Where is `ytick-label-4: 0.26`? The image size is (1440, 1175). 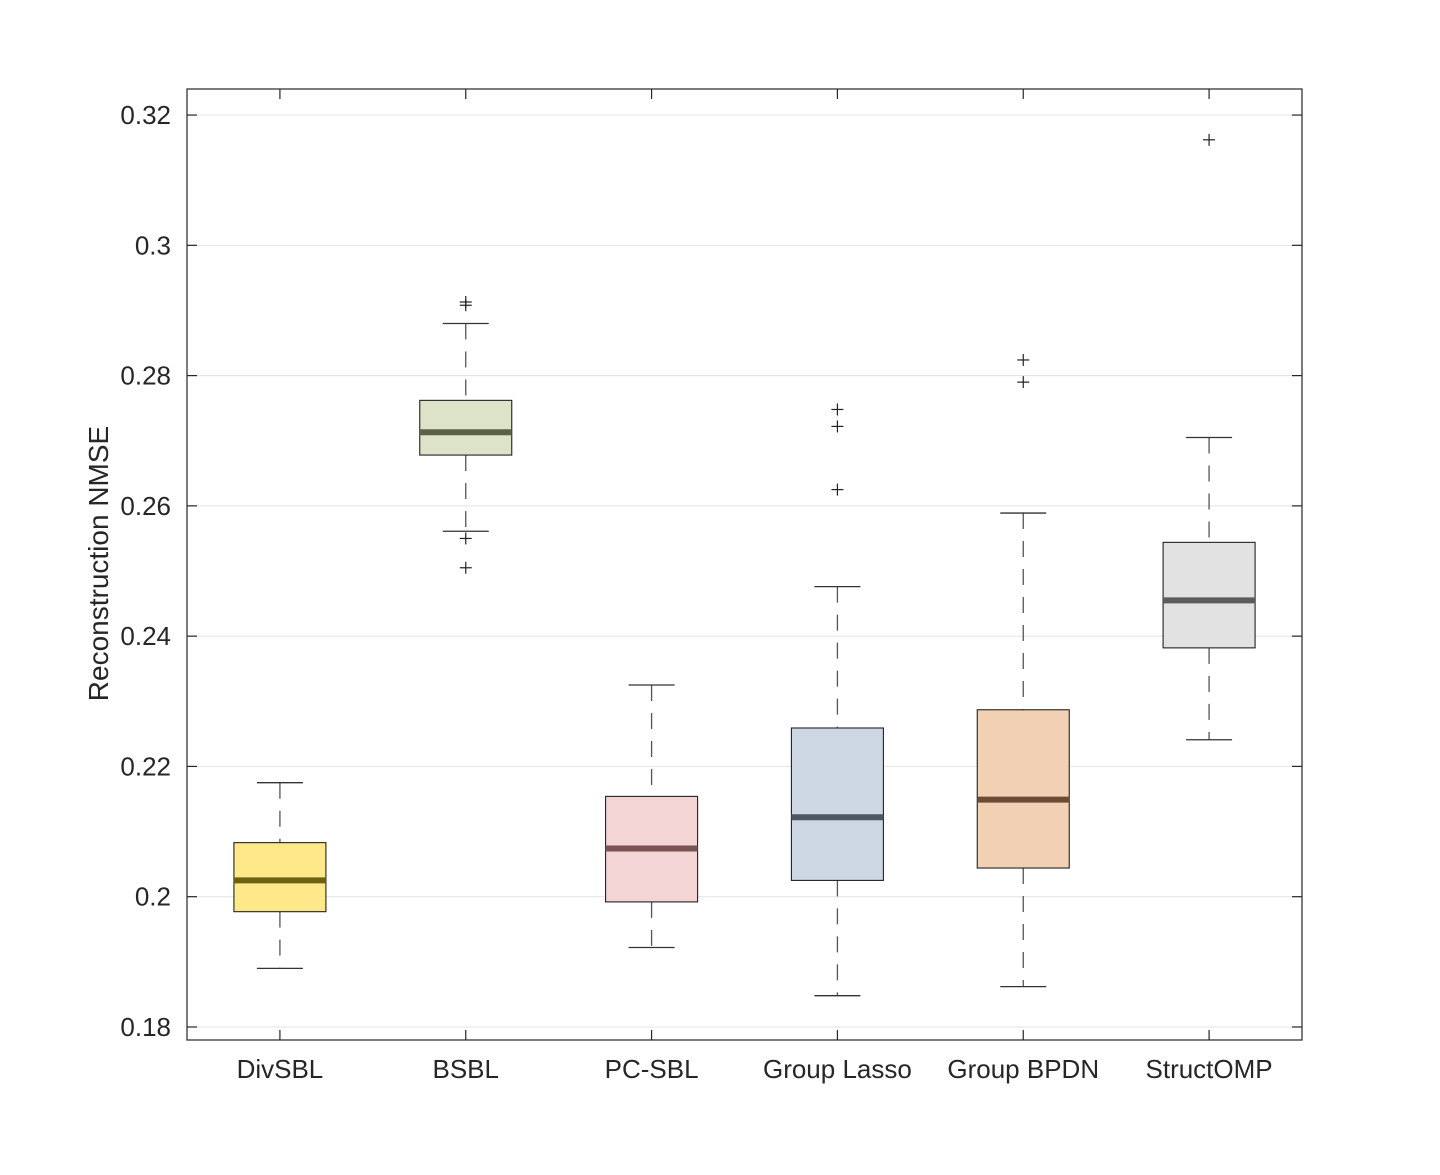 ytick-label-4: 0.26 is located at coordinates (145, 506).